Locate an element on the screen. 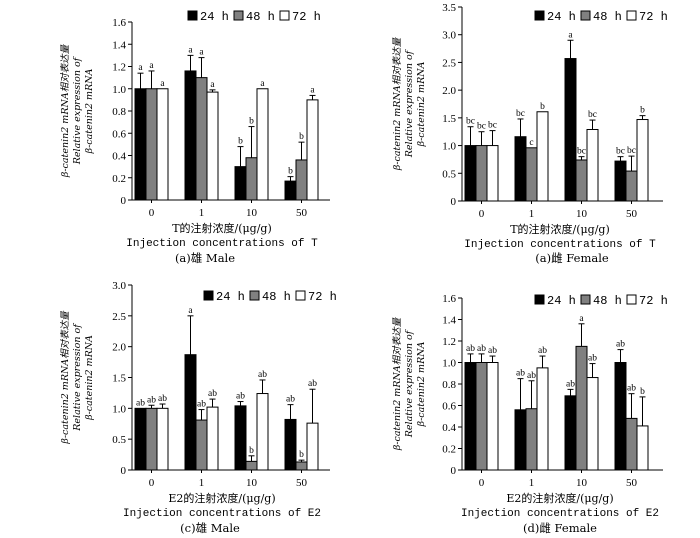  y-tick-label: 1.2 is located at coordinates (449, 342).